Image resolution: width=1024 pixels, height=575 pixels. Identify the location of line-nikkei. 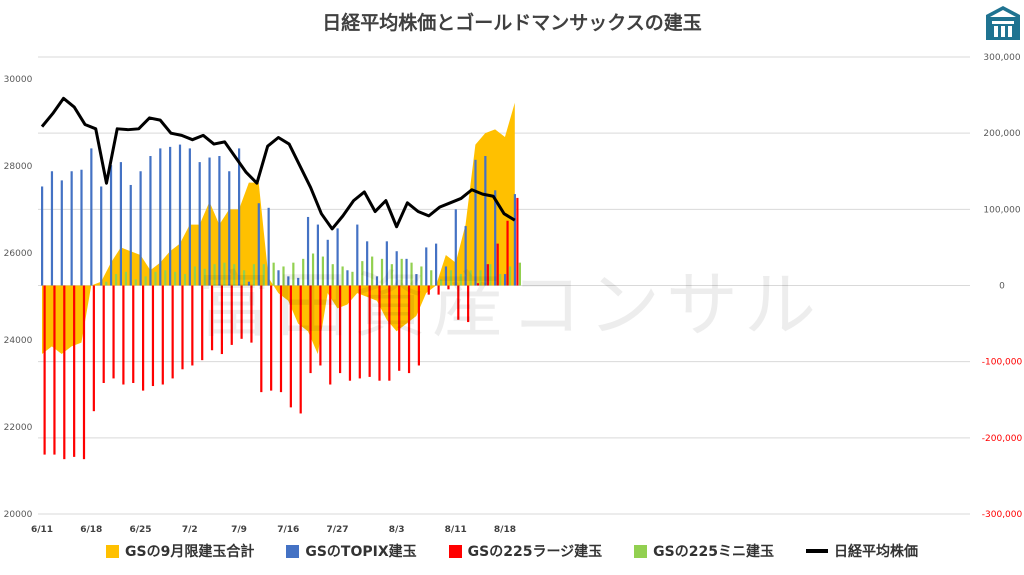
(278, 163).